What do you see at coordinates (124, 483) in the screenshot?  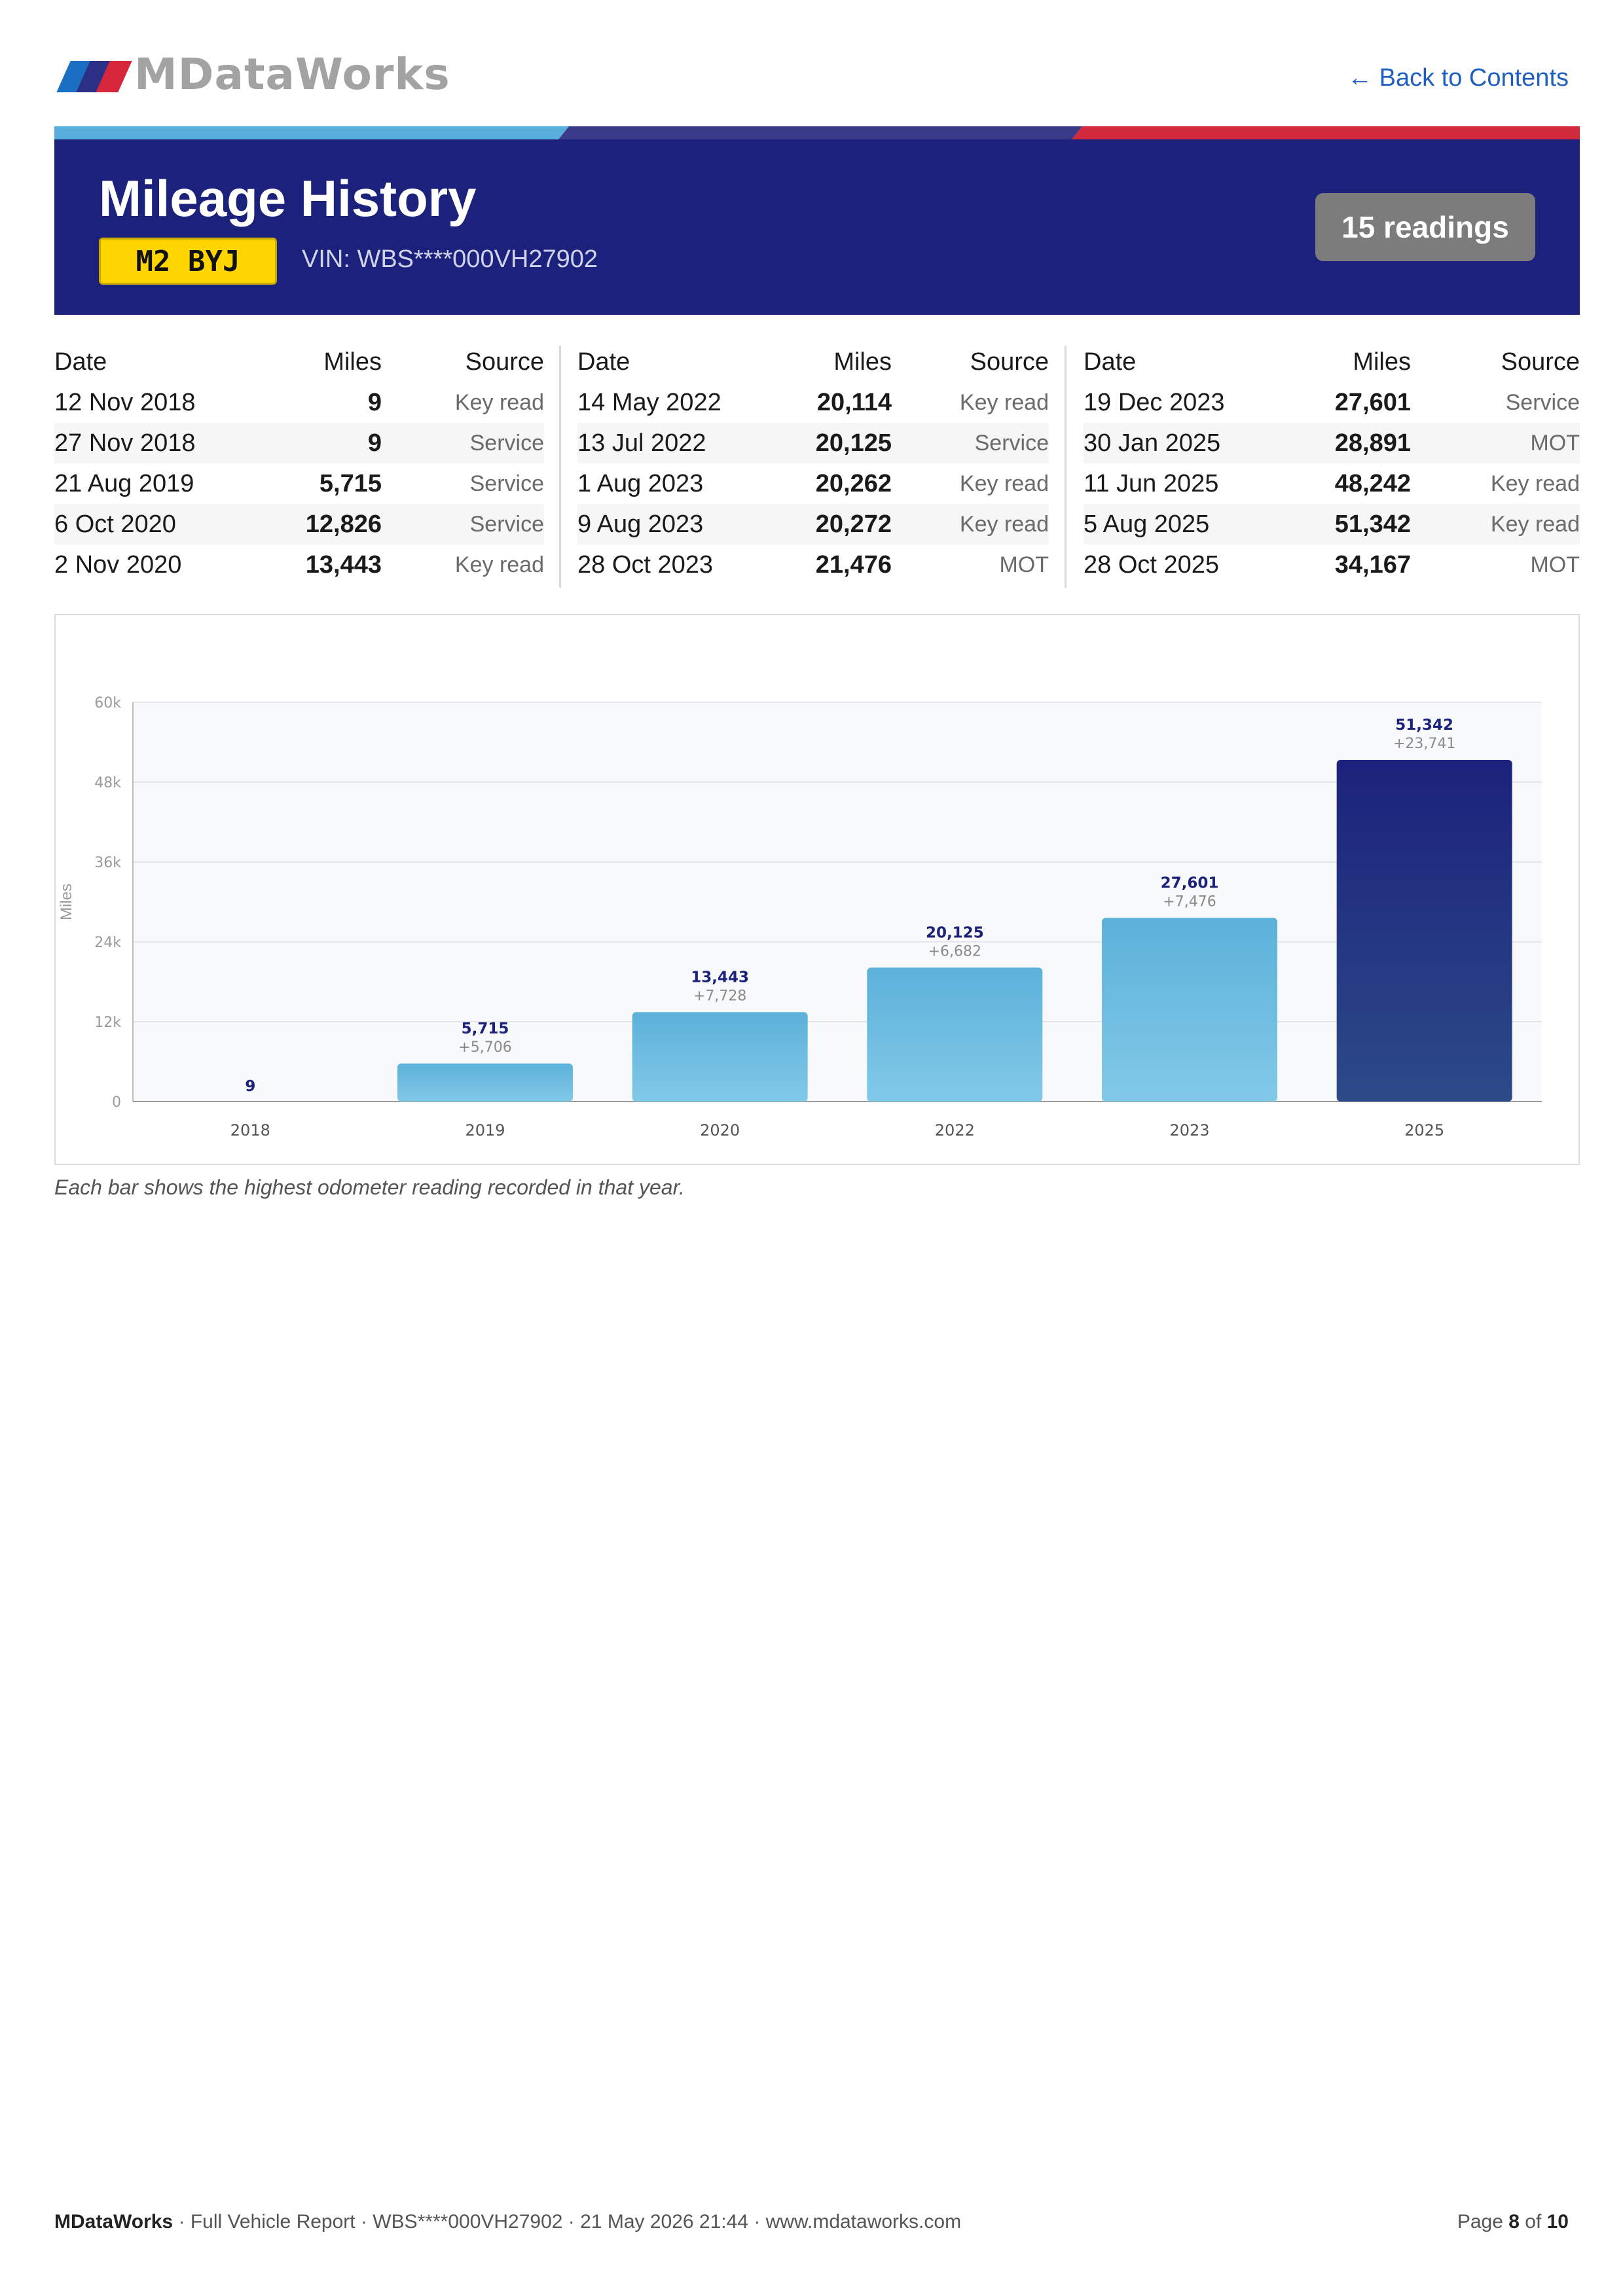 I see `reading-date: 21 Aug 2019` at bounding box center [124, 483].